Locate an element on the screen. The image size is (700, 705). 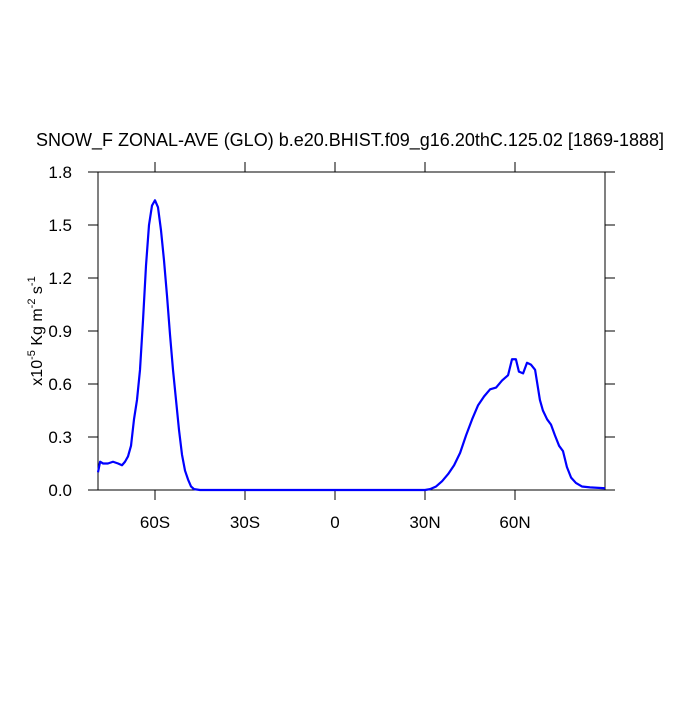
y-label-part: Kg m is located at coordinates (37, 329).